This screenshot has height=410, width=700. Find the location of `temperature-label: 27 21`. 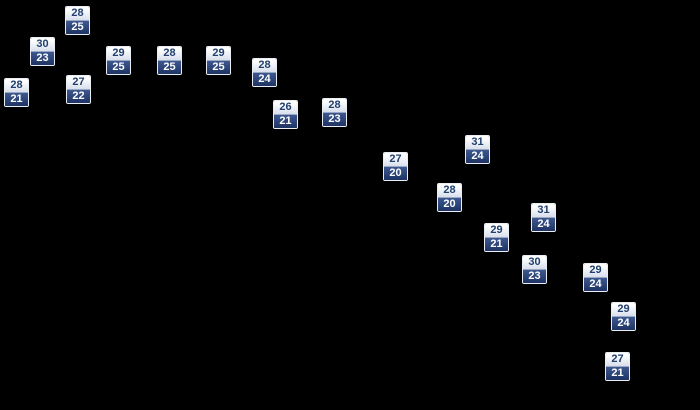

temperature-label: 27 21 is located at coordinates (617, 366).